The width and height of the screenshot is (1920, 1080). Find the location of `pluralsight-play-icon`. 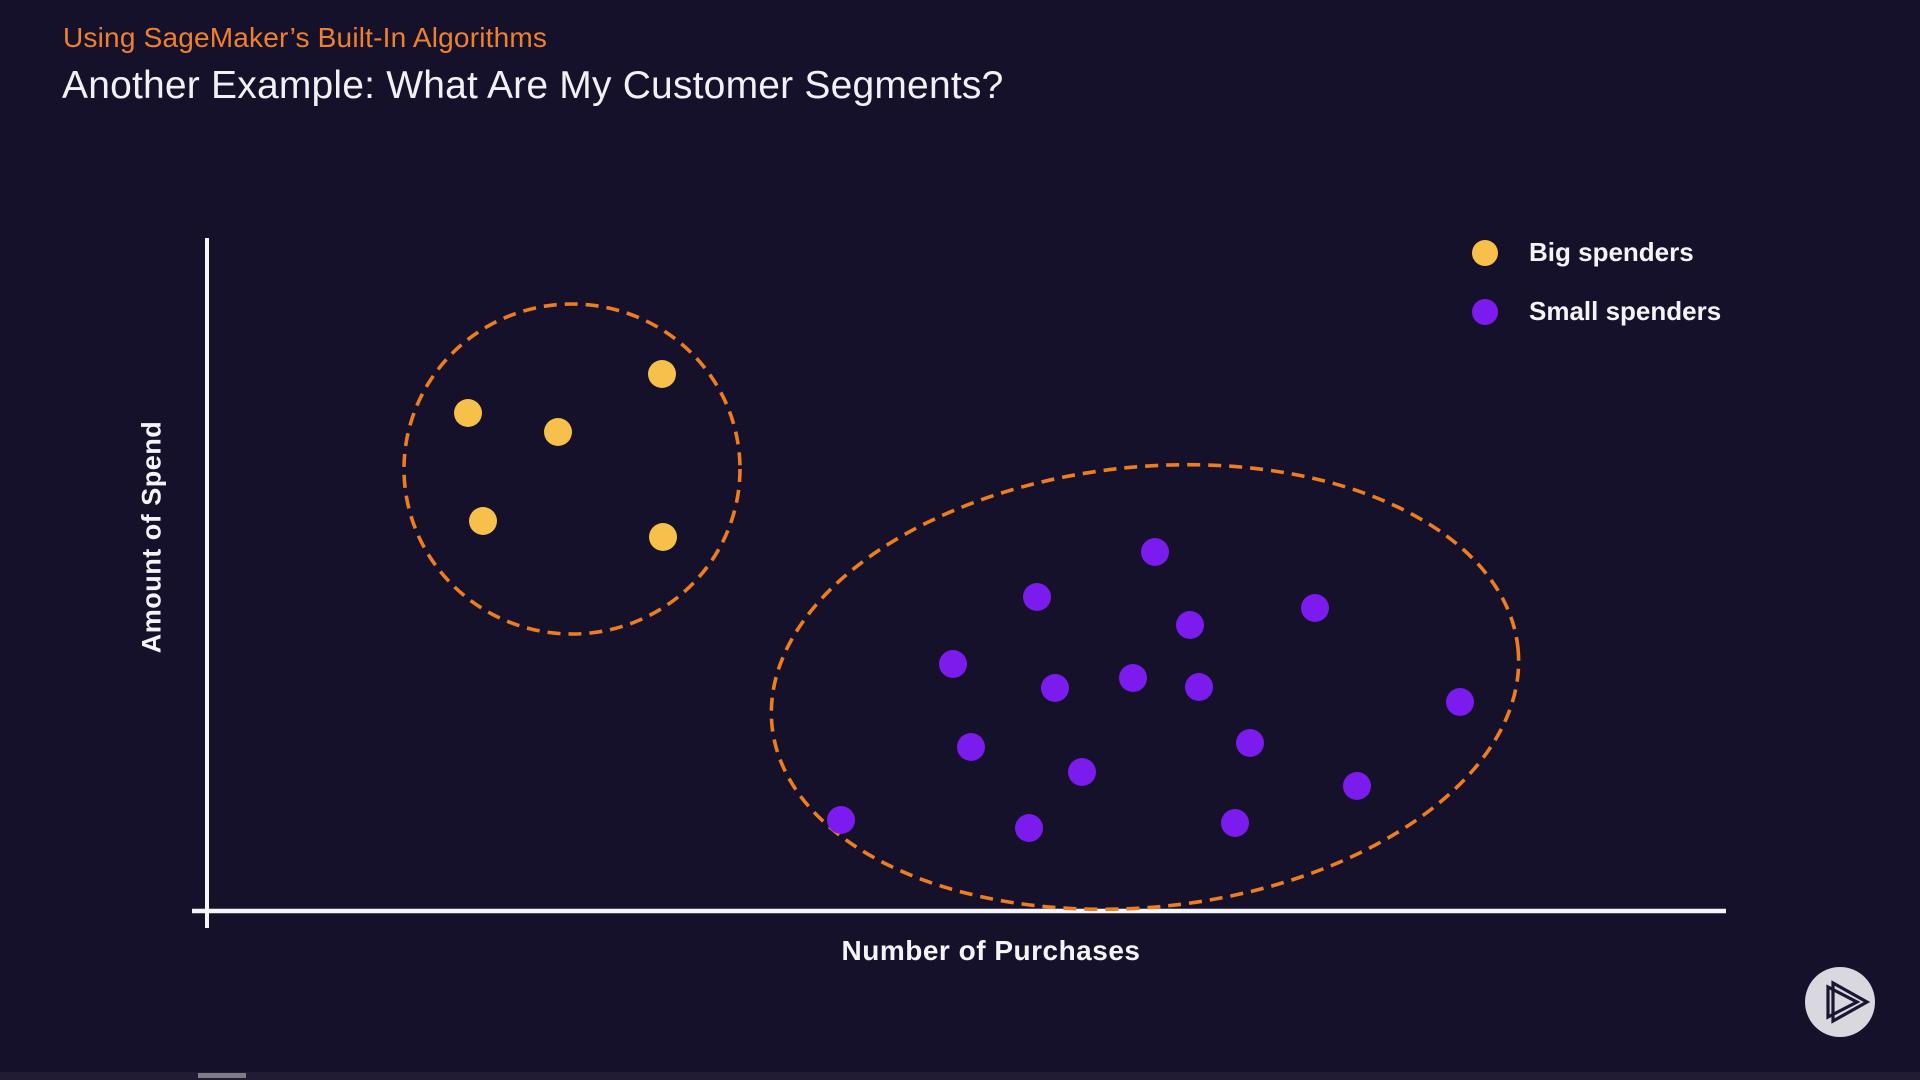

pluralsight-play-icon is located at coordinates (1840, 1002).